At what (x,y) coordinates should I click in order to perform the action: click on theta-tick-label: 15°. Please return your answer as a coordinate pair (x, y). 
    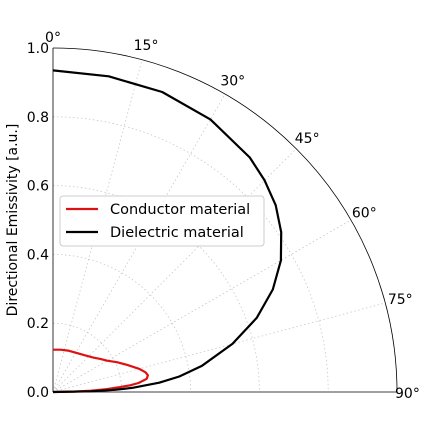
    Looking at the image, I should click on (146, 46).